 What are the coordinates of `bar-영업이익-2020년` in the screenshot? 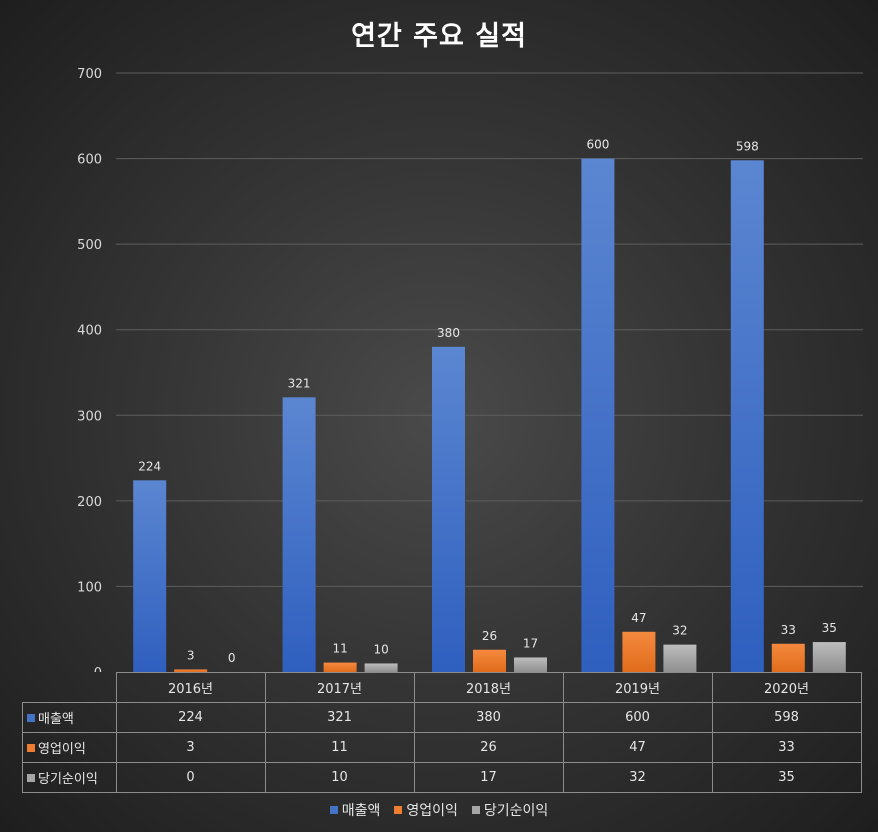 It's located at (788, 657).